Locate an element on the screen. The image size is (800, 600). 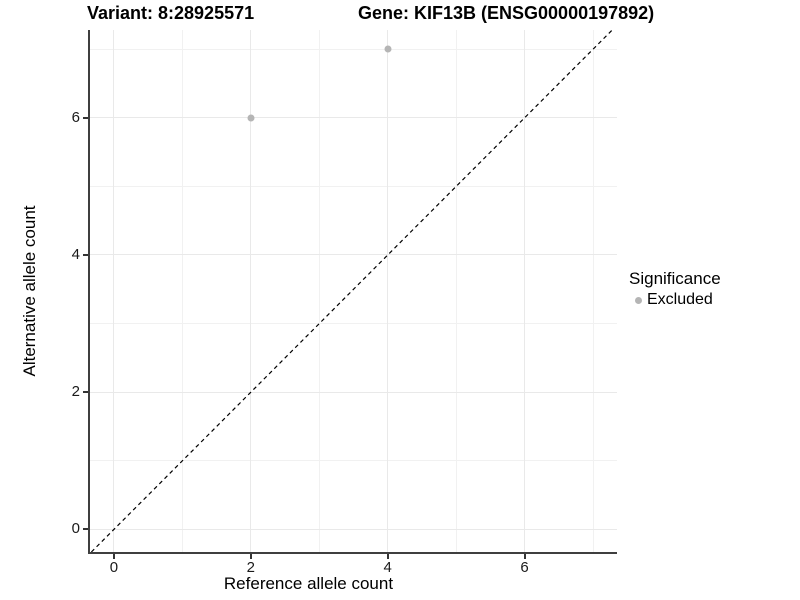
legend-item-excluded: Excluded is located at coordinates (675, 300).